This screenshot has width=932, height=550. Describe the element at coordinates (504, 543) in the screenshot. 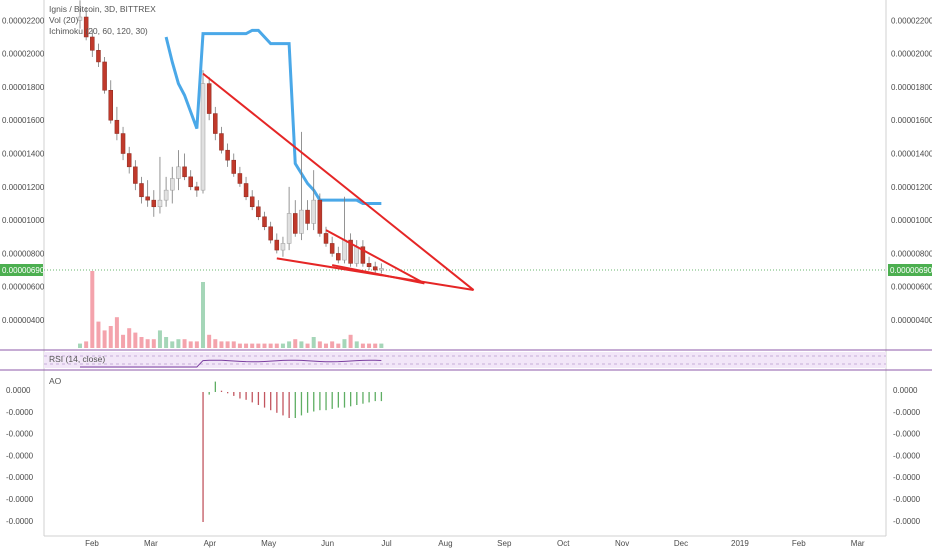

I see `time-tick: Sep` at that location.